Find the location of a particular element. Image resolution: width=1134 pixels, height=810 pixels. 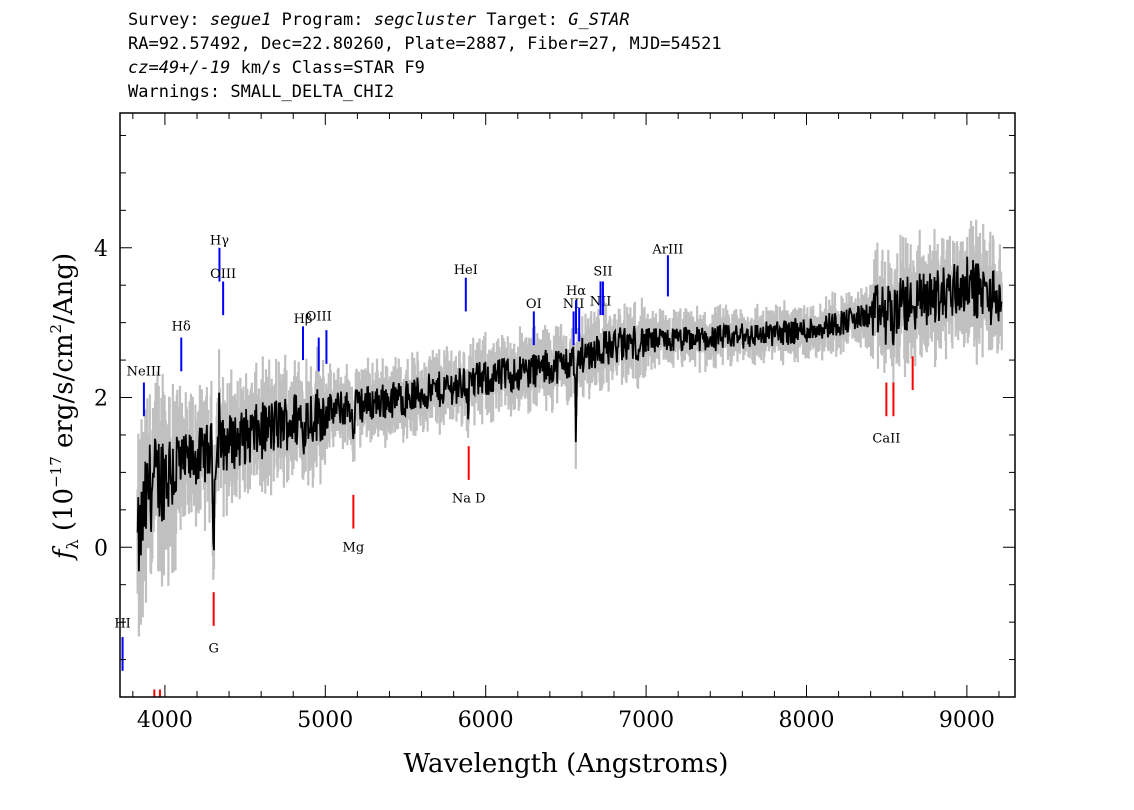

emission-line-label: NII is located at coordinates (601, 302).